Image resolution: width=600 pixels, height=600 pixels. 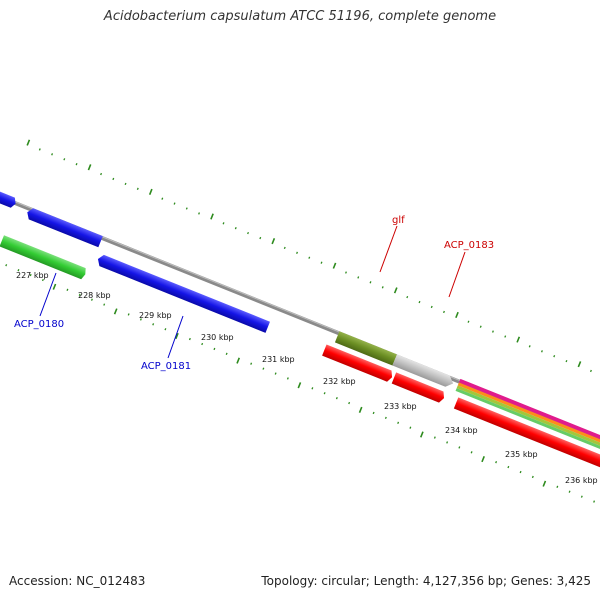 I want to click on gene-label-glf: glf, so click(x=398, y=220).